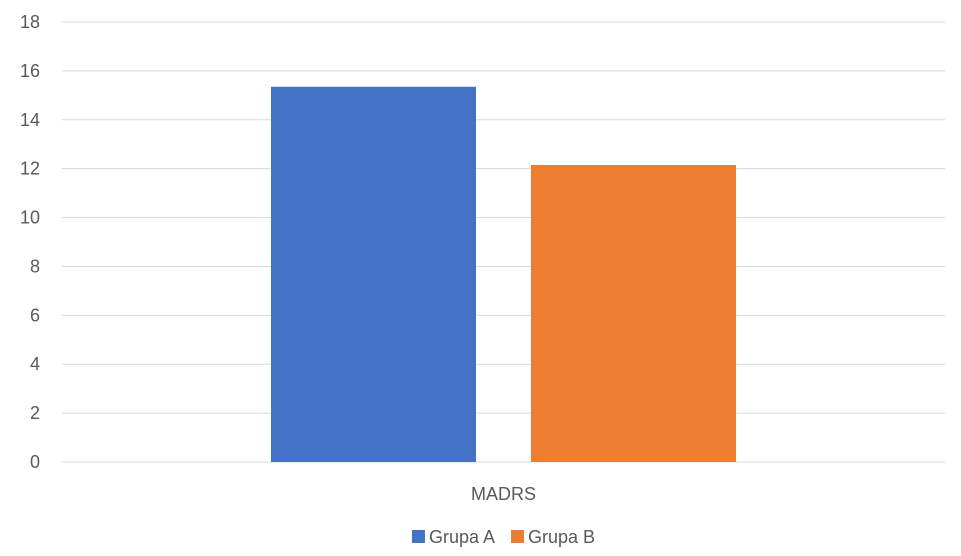 The image size is (961, 556). I want to click on x-axis: MADRS, so click(503, 494).